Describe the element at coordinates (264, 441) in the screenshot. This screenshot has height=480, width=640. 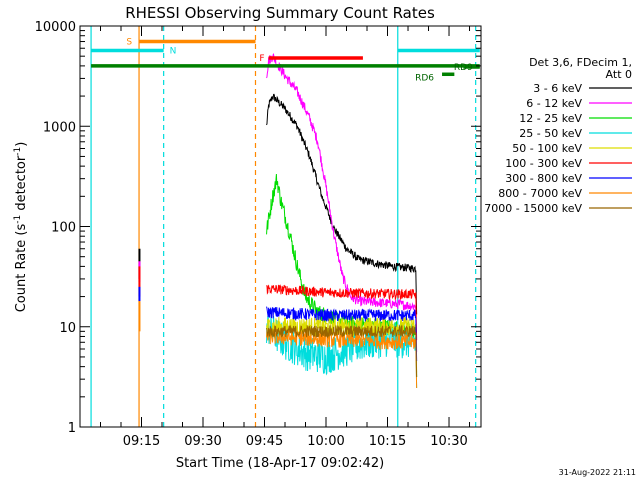
I see `x-tick-label: 09:45` at that location.